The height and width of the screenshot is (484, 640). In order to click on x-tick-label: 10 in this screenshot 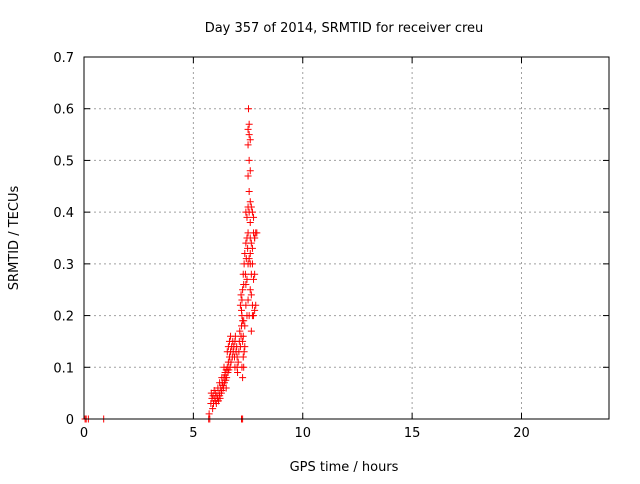, I will do `click(302, 433)`.